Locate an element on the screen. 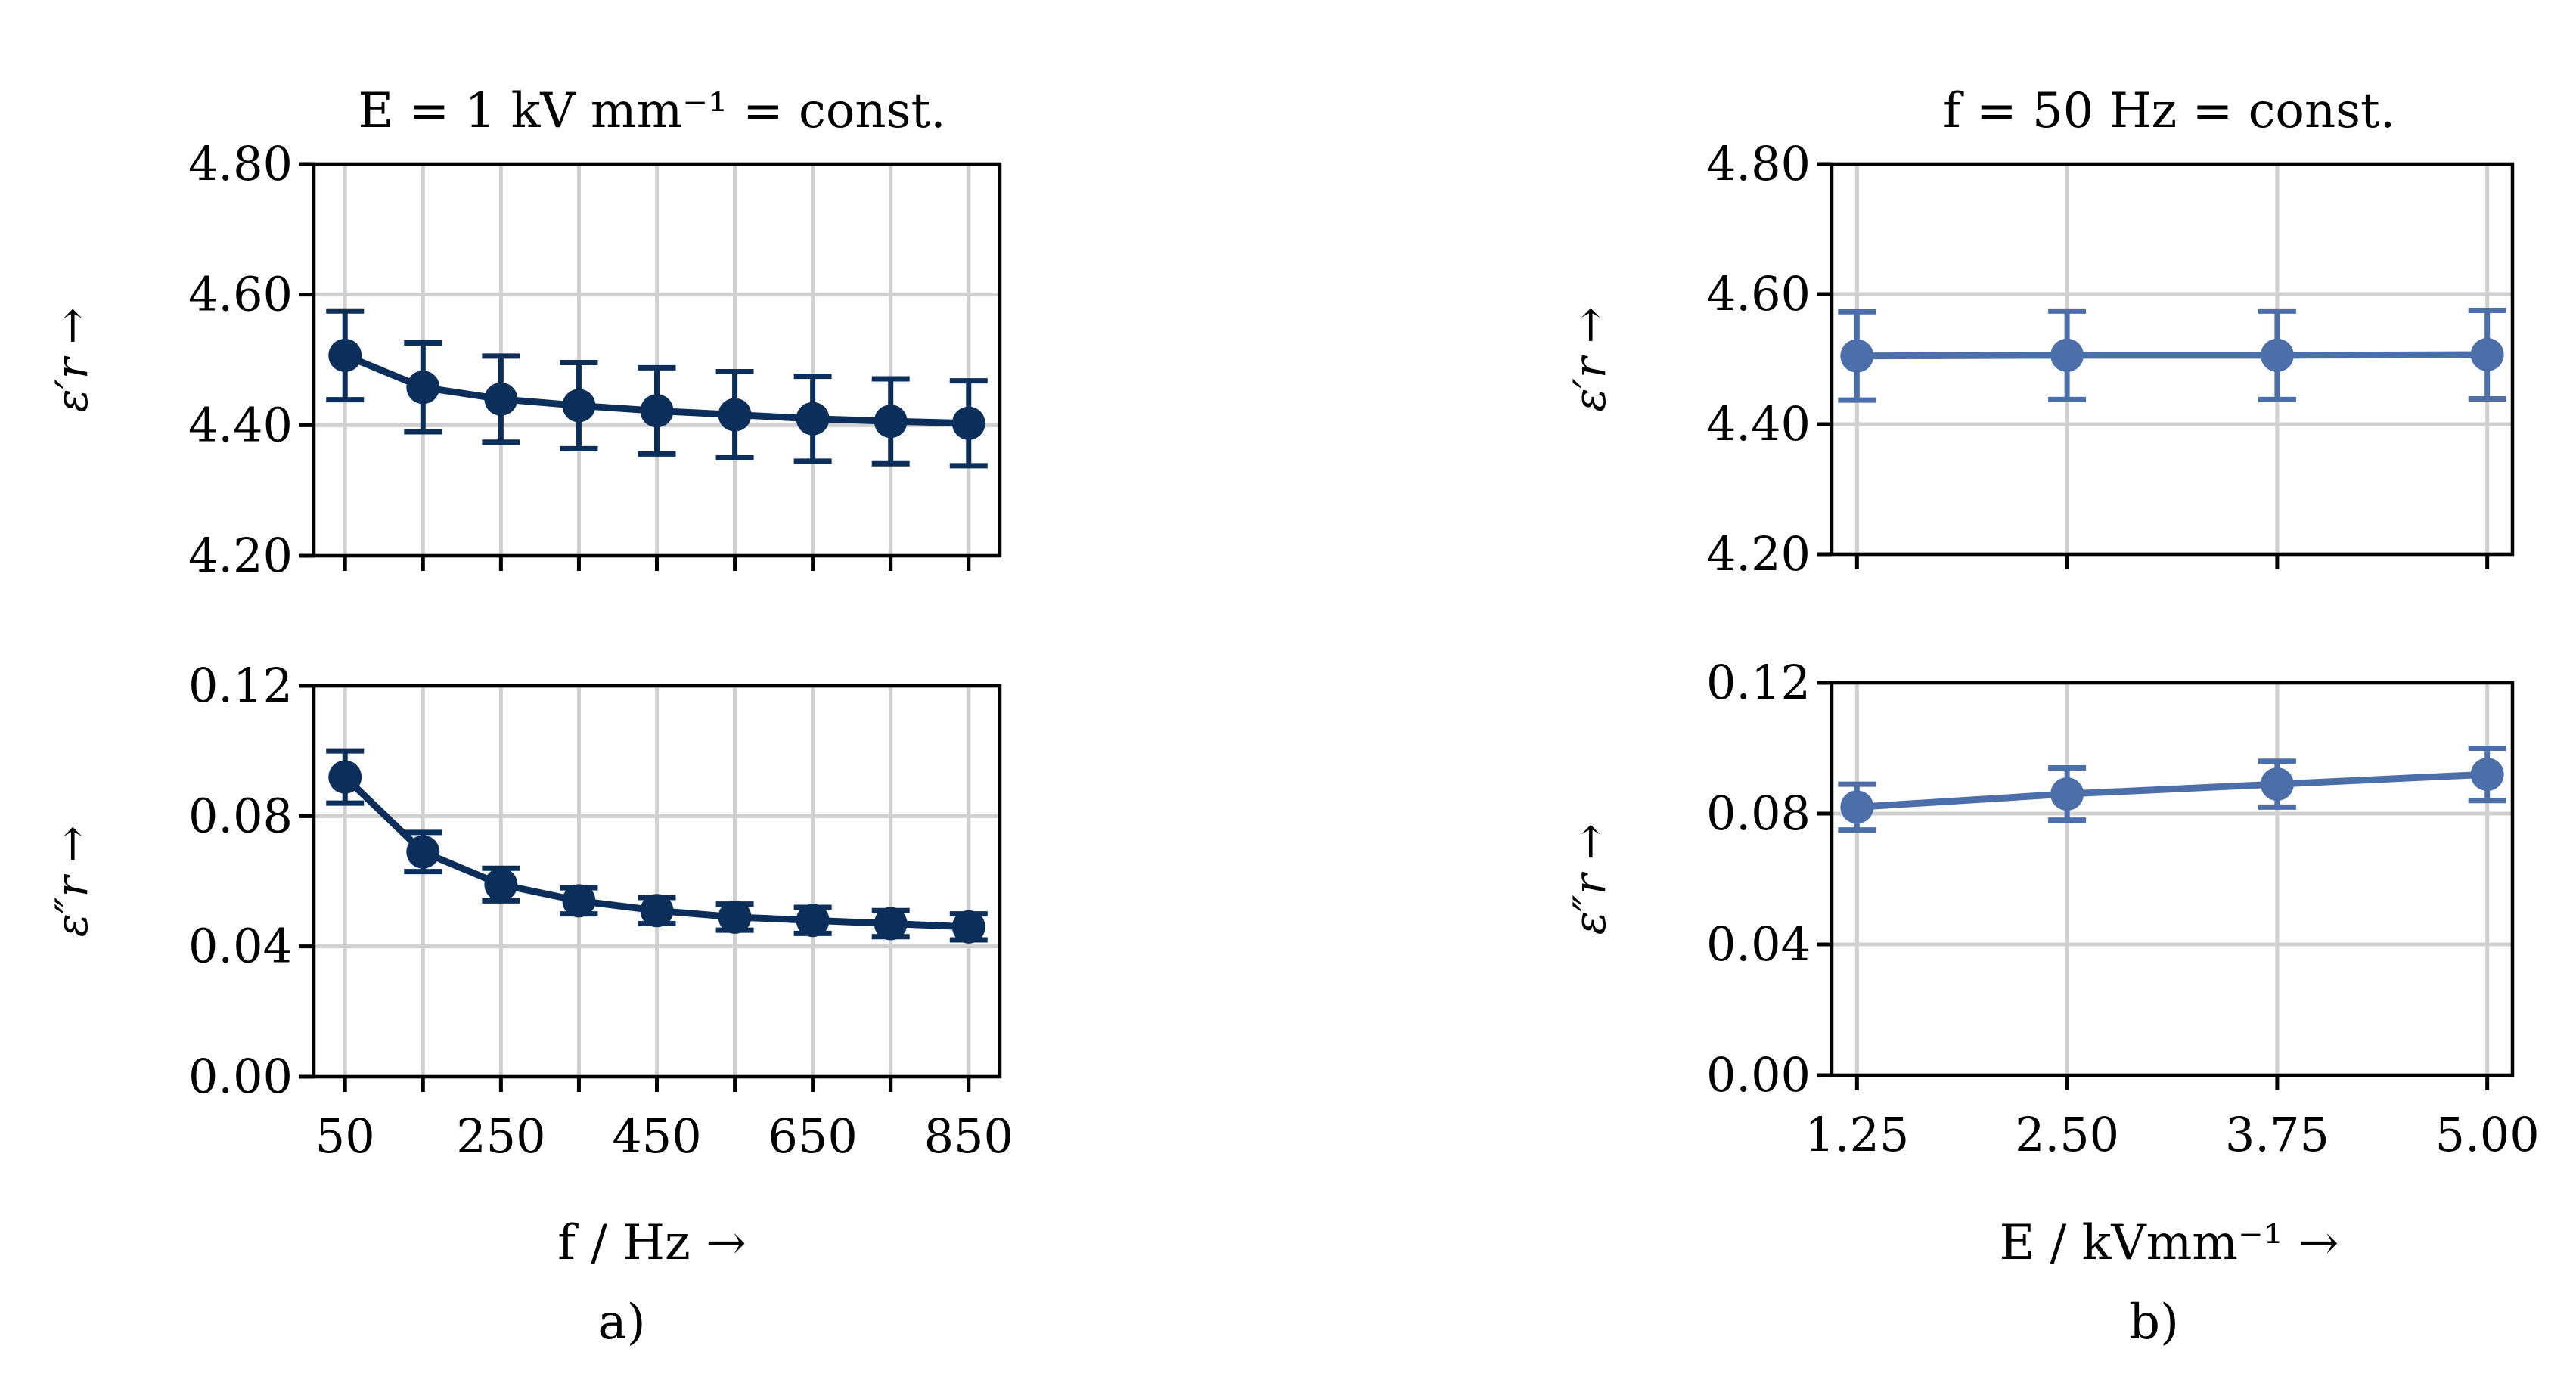 The image size is (2576, 1386). chart-a-bottom: 0.00 0.04 0.08 0.12 50 250 450 650 850 ε″r → is located at coordinates (529, 911).